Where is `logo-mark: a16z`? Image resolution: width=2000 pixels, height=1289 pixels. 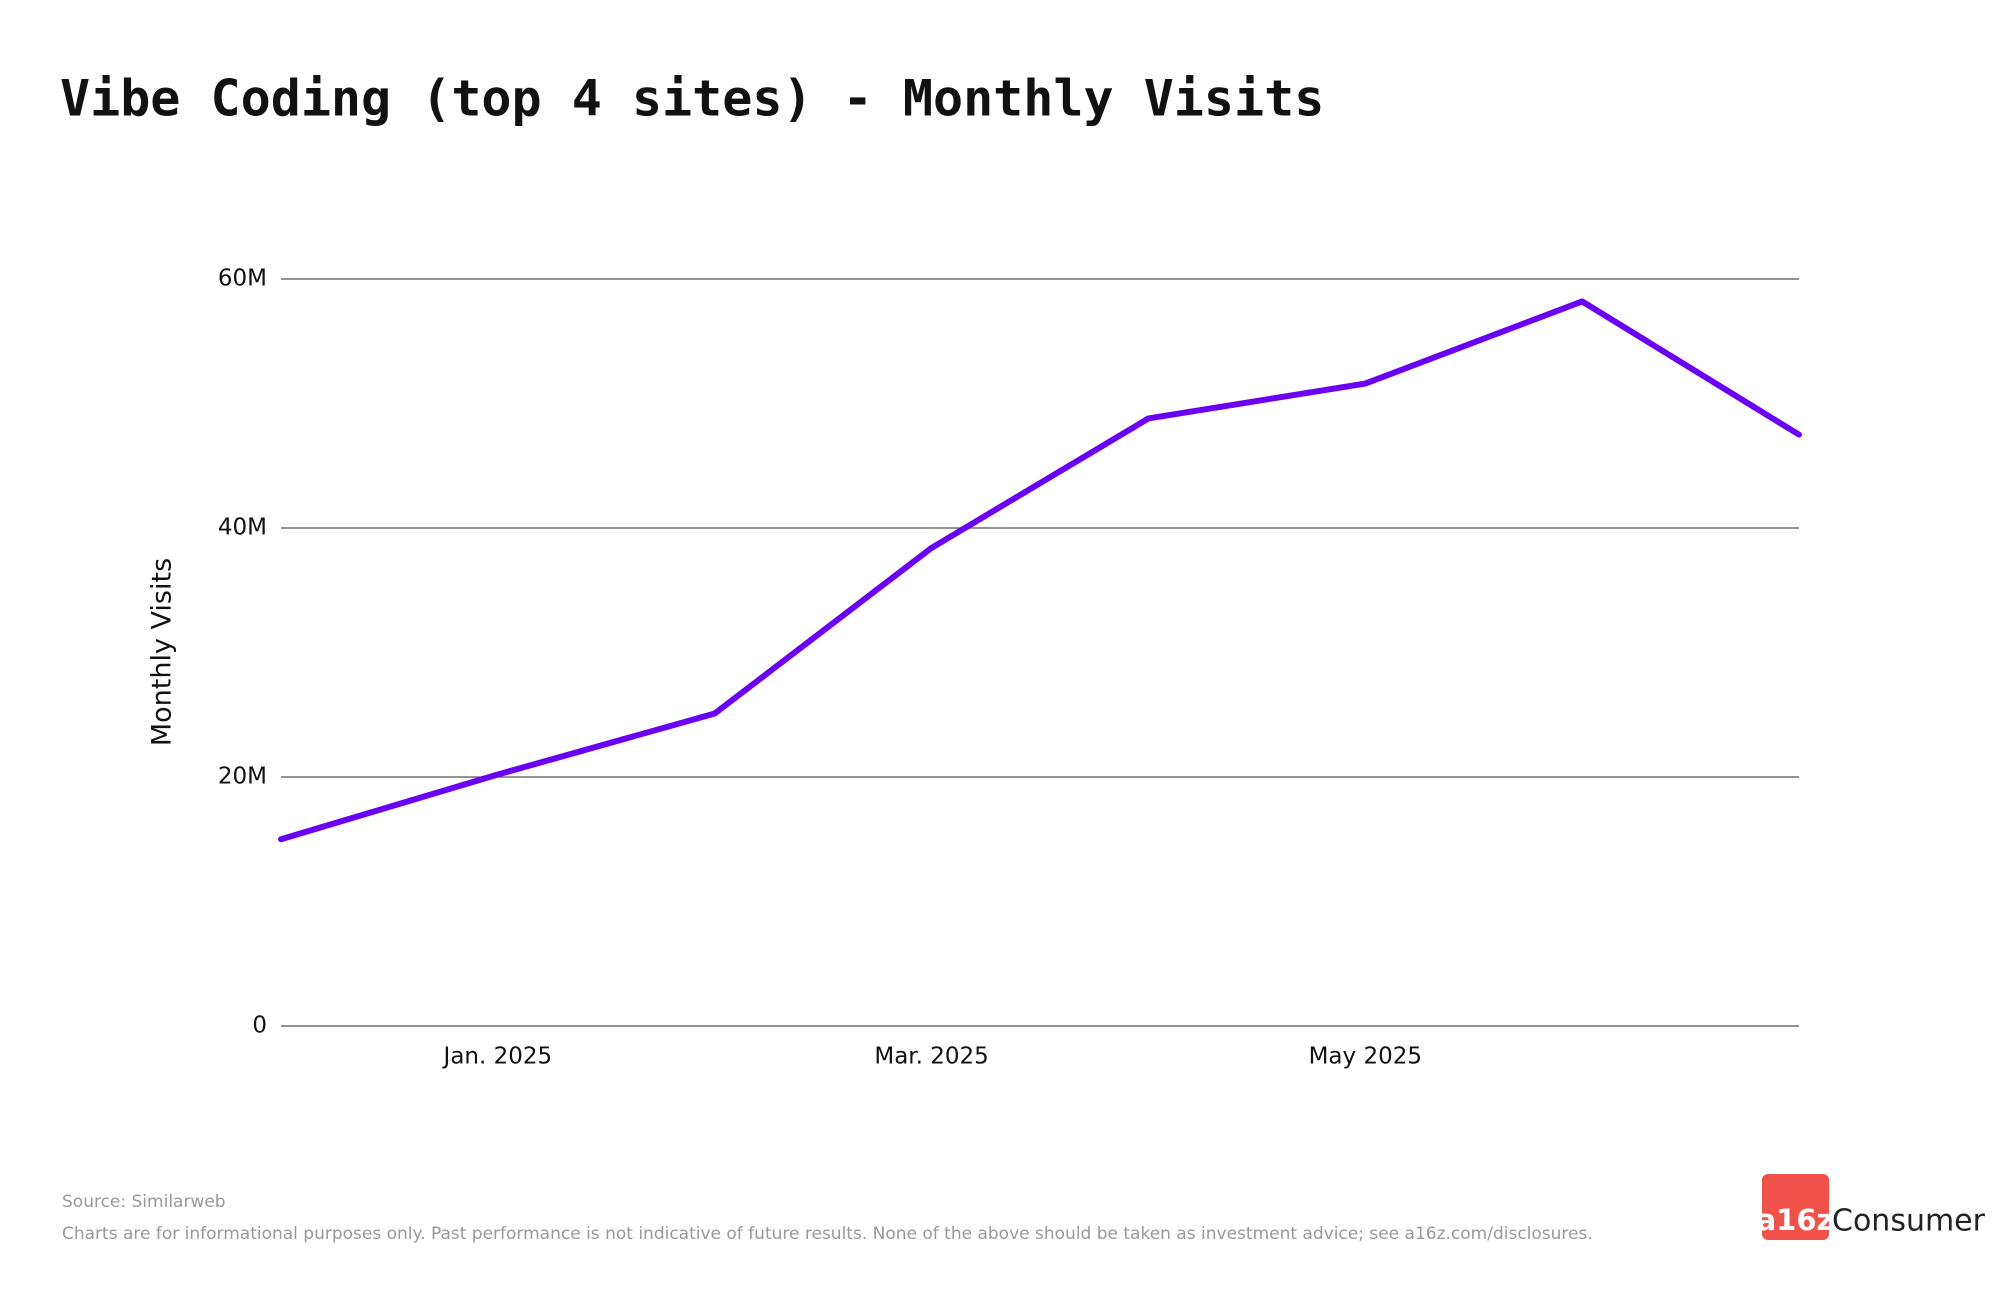 logo-mark: a16z is located at coordinates (1795, 1220).